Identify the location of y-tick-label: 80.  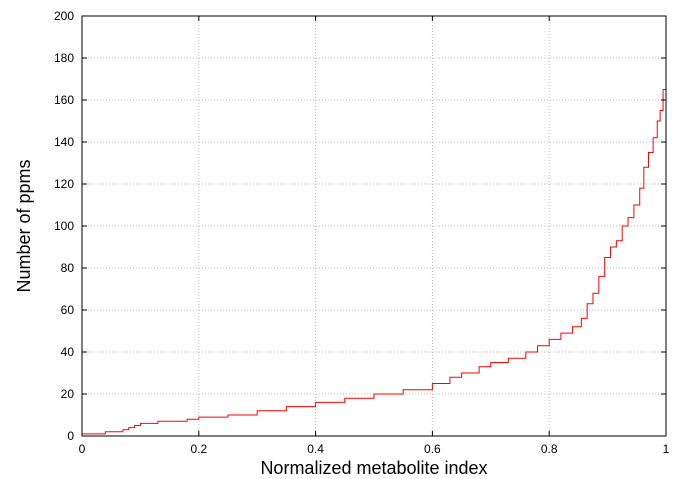
(68, 268).